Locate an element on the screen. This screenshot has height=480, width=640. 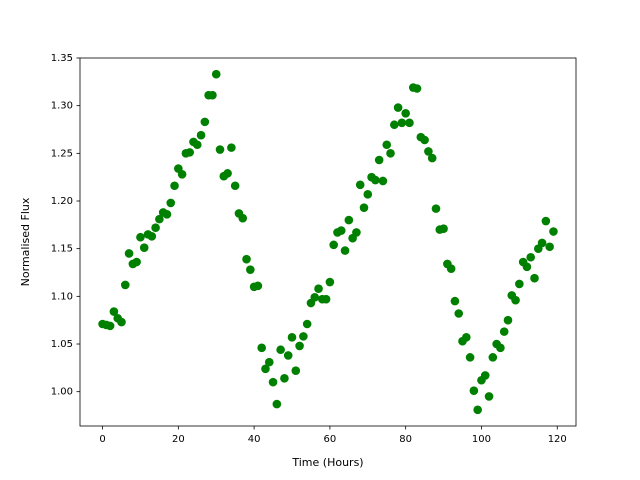
x-tick-label: 20 is located at coordinates (178, 439).